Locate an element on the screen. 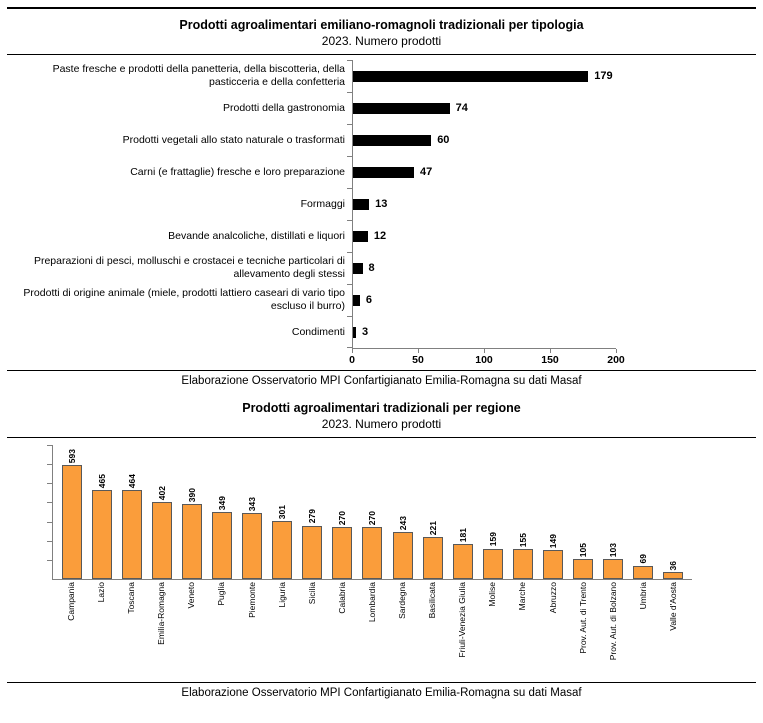 This screenshot has width=763, height=723. vbar-value: 301 is located at coordinates (282, 512).